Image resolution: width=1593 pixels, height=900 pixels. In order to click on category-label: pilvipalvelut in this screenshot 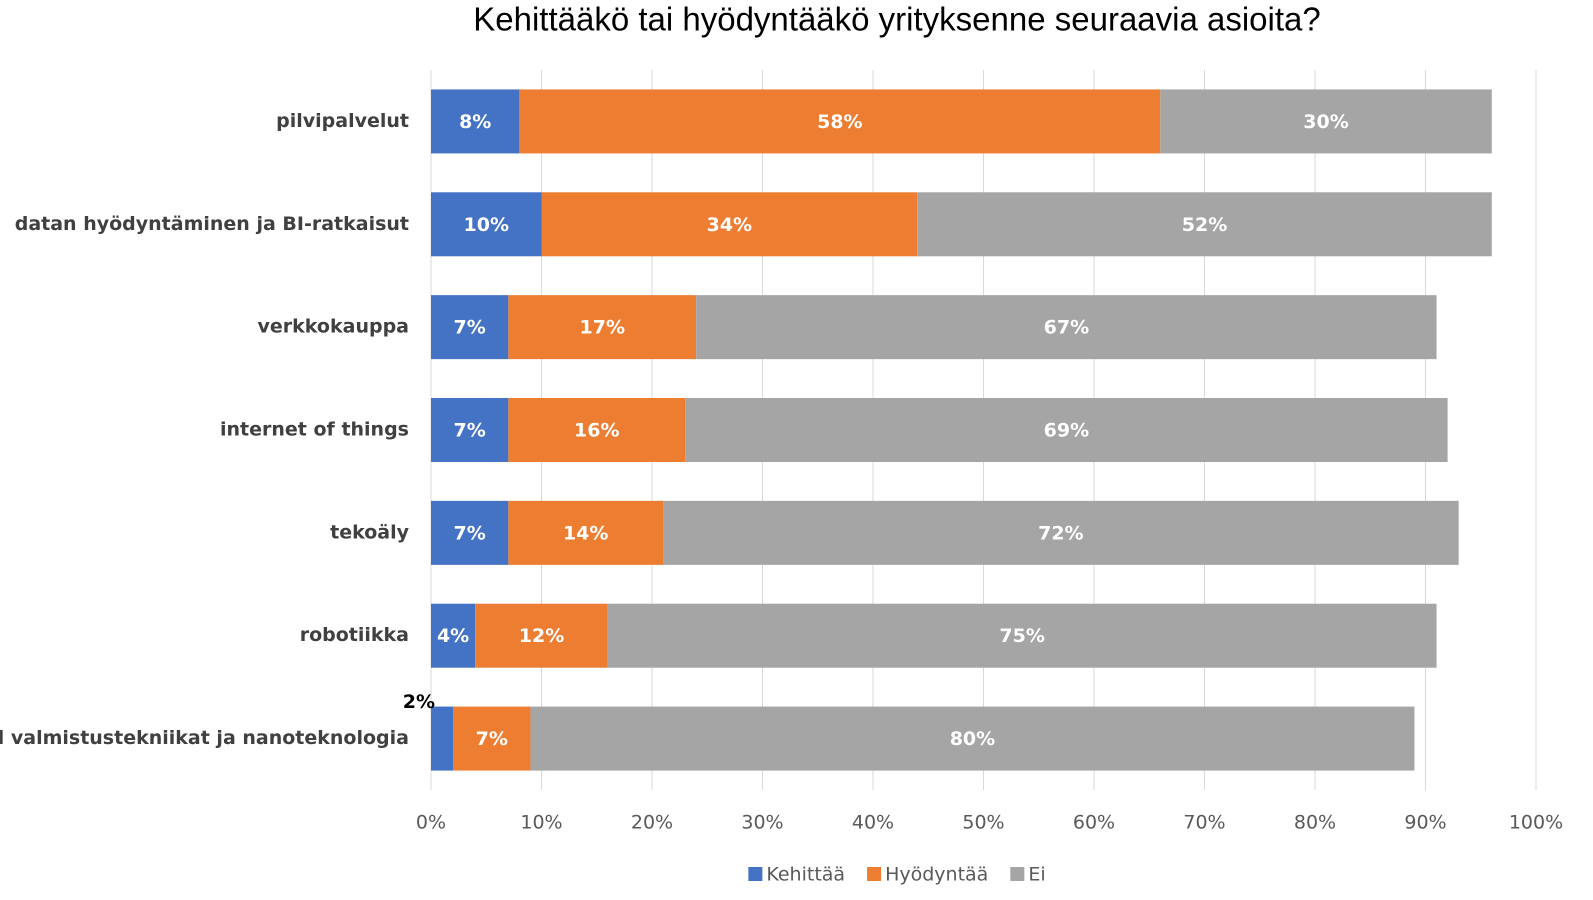, I will do `click(342, 121)`.